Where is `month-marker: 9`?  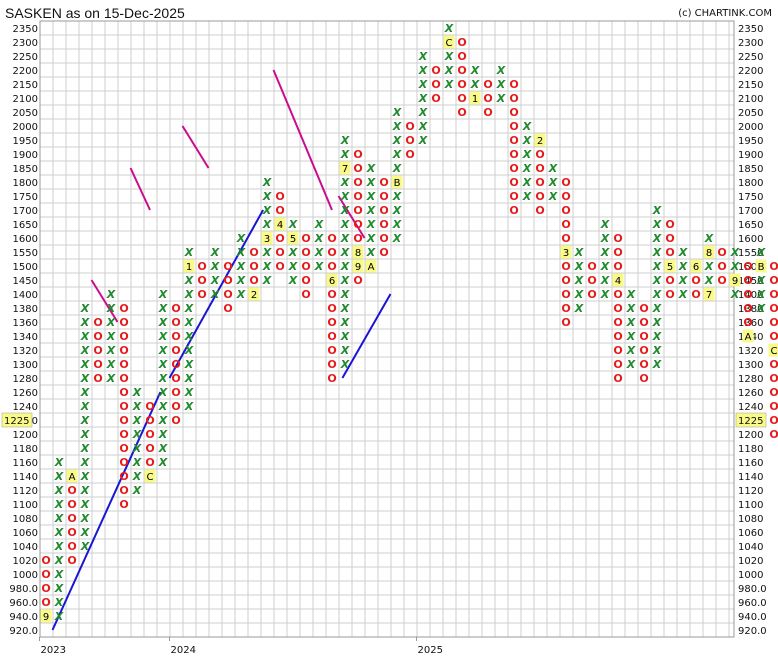 month-marker: 9 is located at coordinates (735, 281).